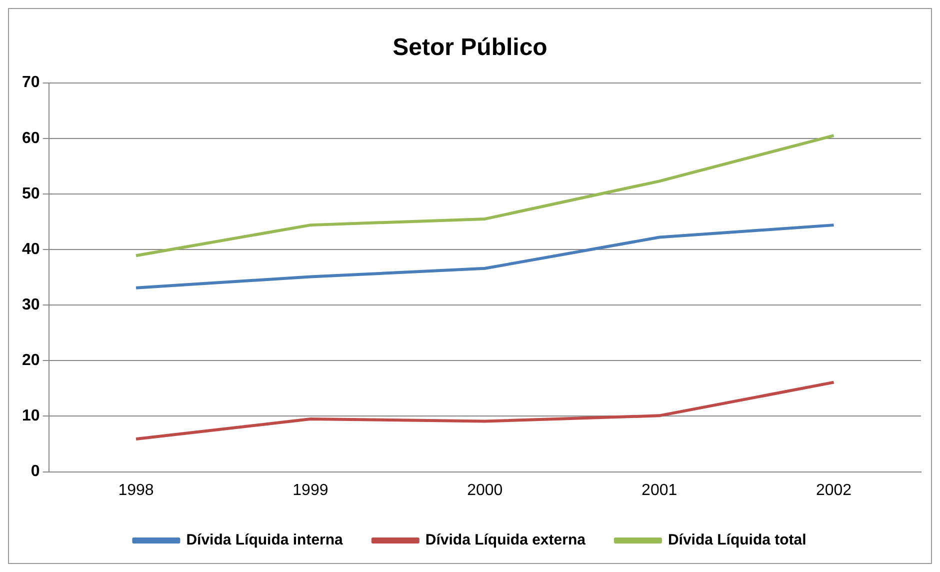 The height and width of the screenshot is (572, 940). Describe the element at coordinates (485, 490) in the screenshot. I see `x-tick-label: 2000` at that location.